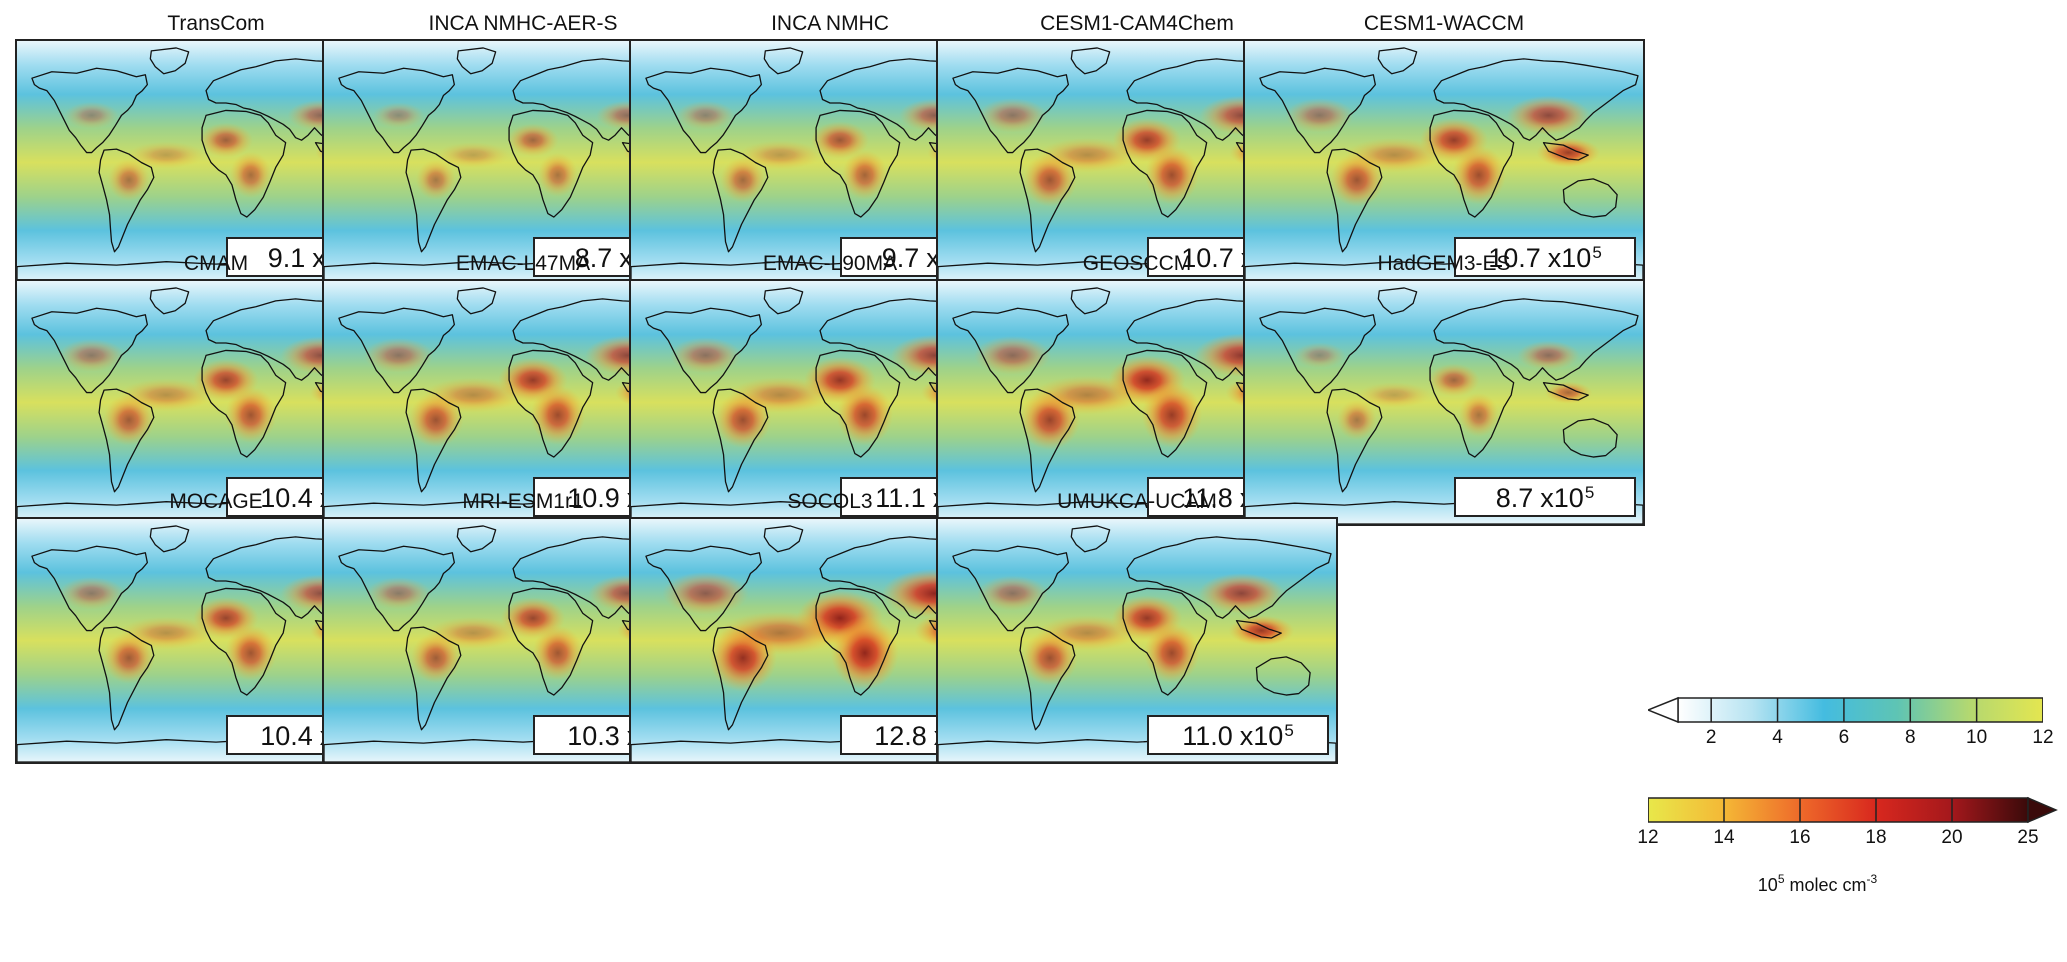 The height and width of the screenshot is (962, 2067). I want to click on value-mantissa: 11.8, so click(1207, 498).